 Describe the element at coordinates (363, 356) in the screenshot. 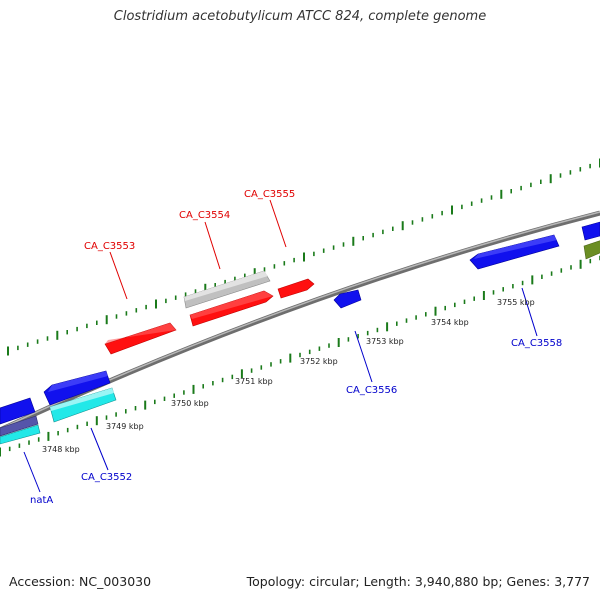

I see `leader-CA_C3556` at that location.